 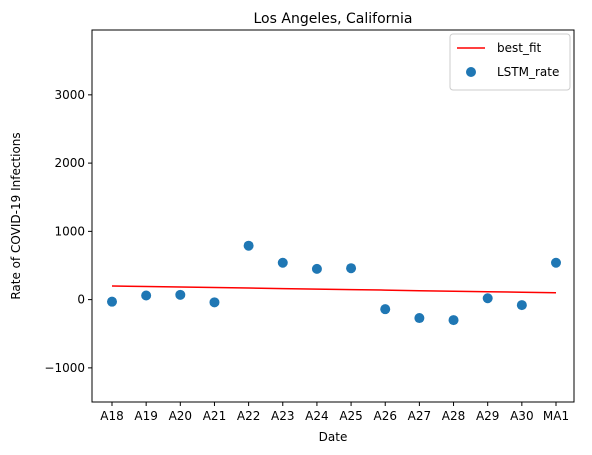 I want to click on y-tick-label: 2000, so click(x=69, y=163).